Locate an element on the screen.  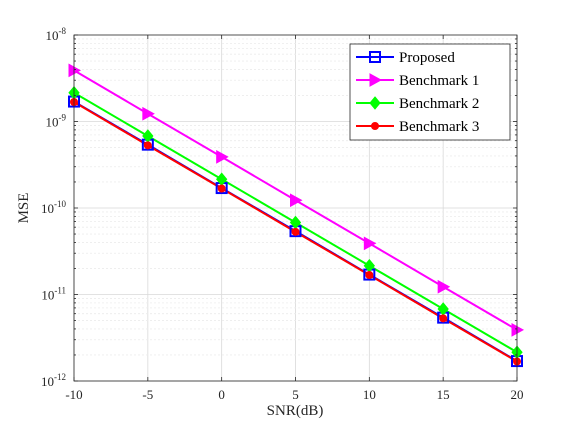
y-tick-label: 10⁻¹¹ is located at coordinates (53, 294).